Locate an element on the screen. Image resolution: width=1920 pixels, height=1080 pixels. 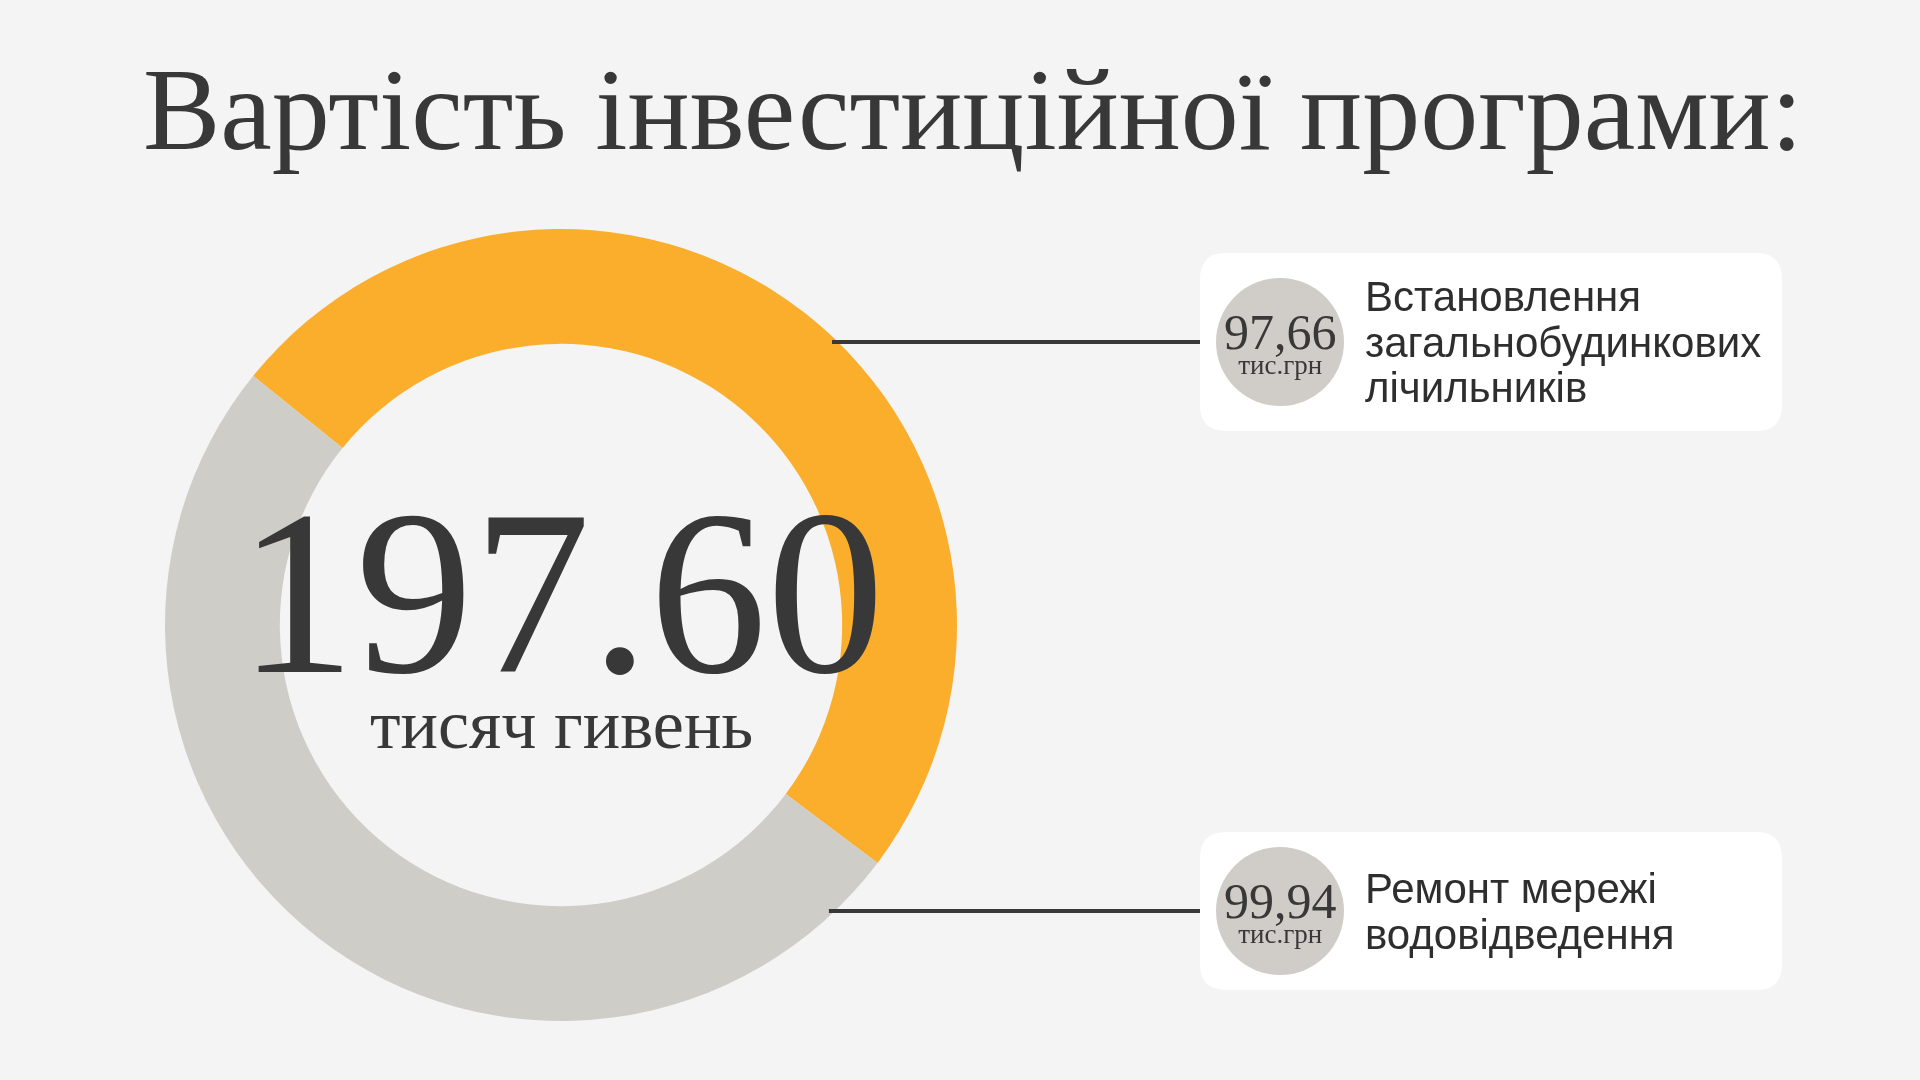
slice-label: Встановлення загальнобудинкових лічильників is located at coordinates (1563, 342).